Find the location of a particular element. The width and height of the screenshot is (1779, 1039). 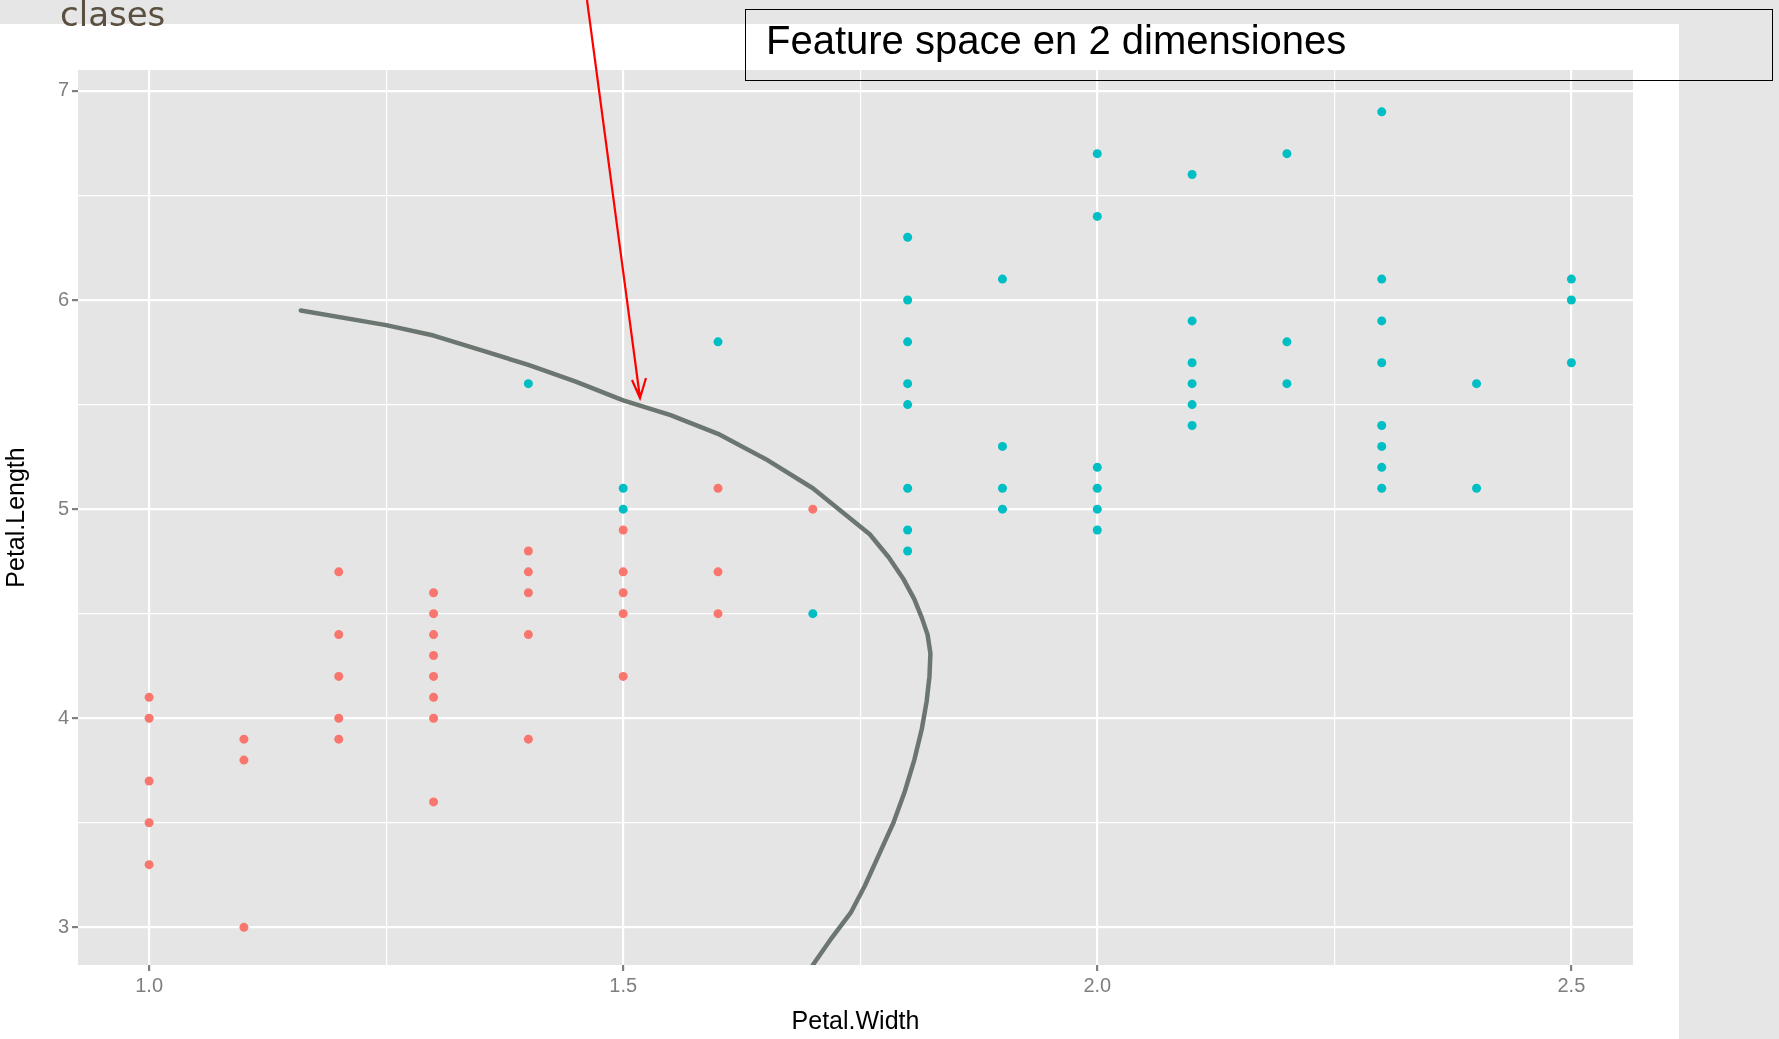

x-tick-label: 1.0 is located at coordinates (149, 984).